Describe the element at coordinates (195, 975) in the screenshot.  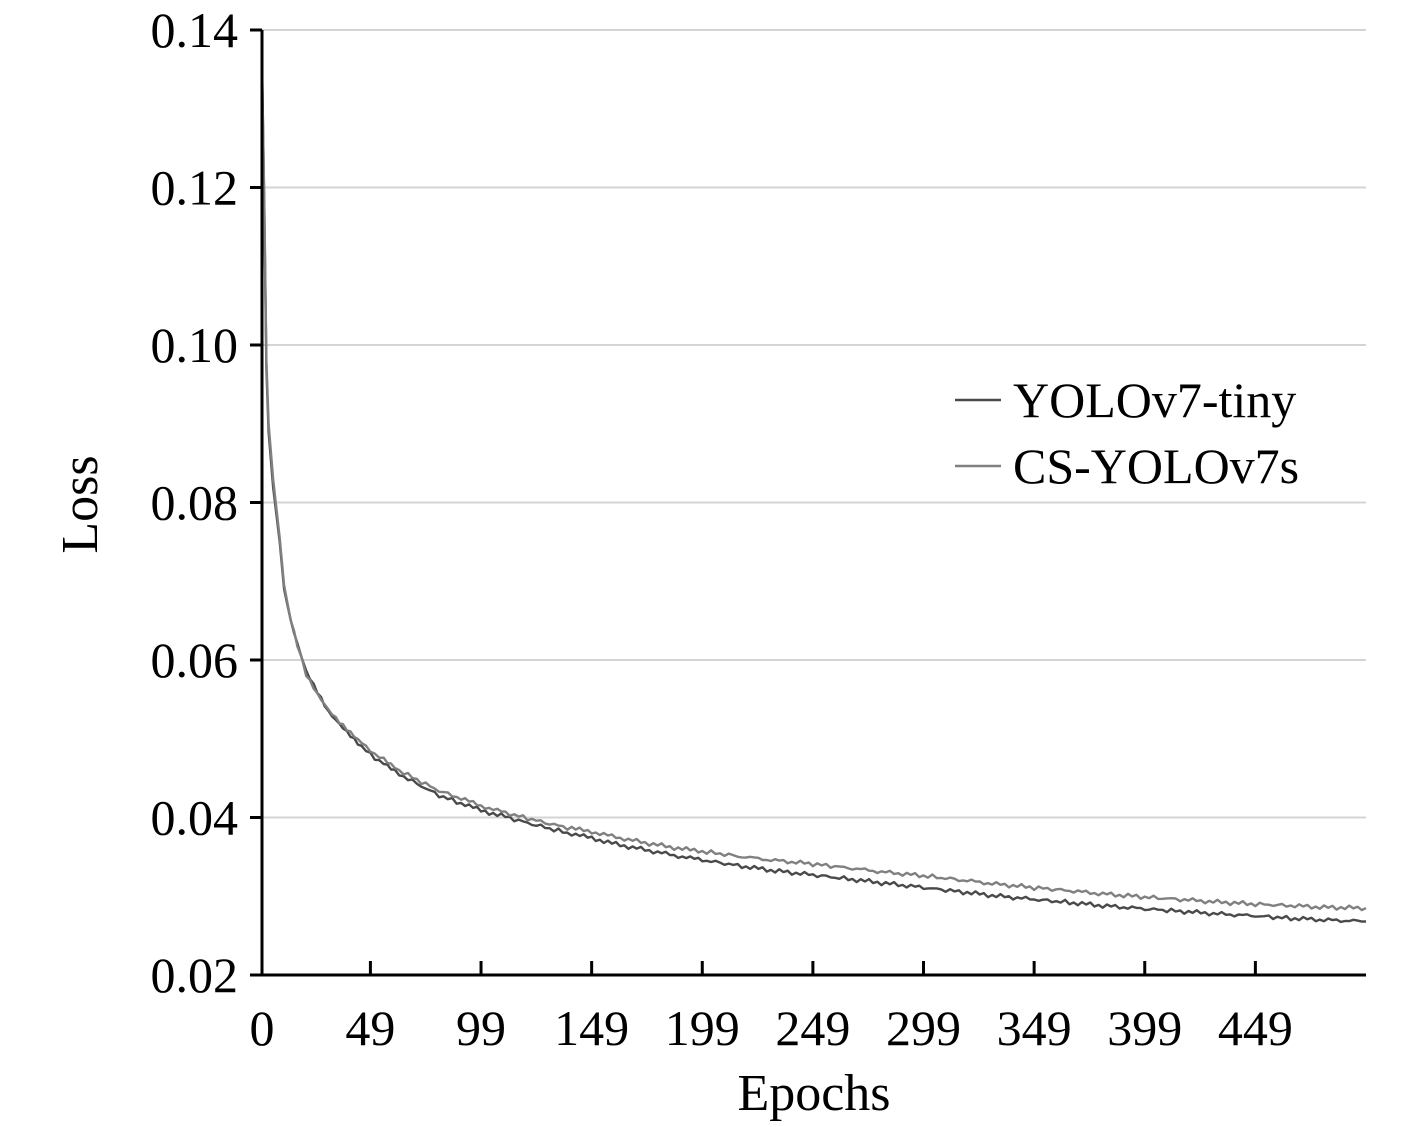
I see `y-tick-label: 0.02` at that location.